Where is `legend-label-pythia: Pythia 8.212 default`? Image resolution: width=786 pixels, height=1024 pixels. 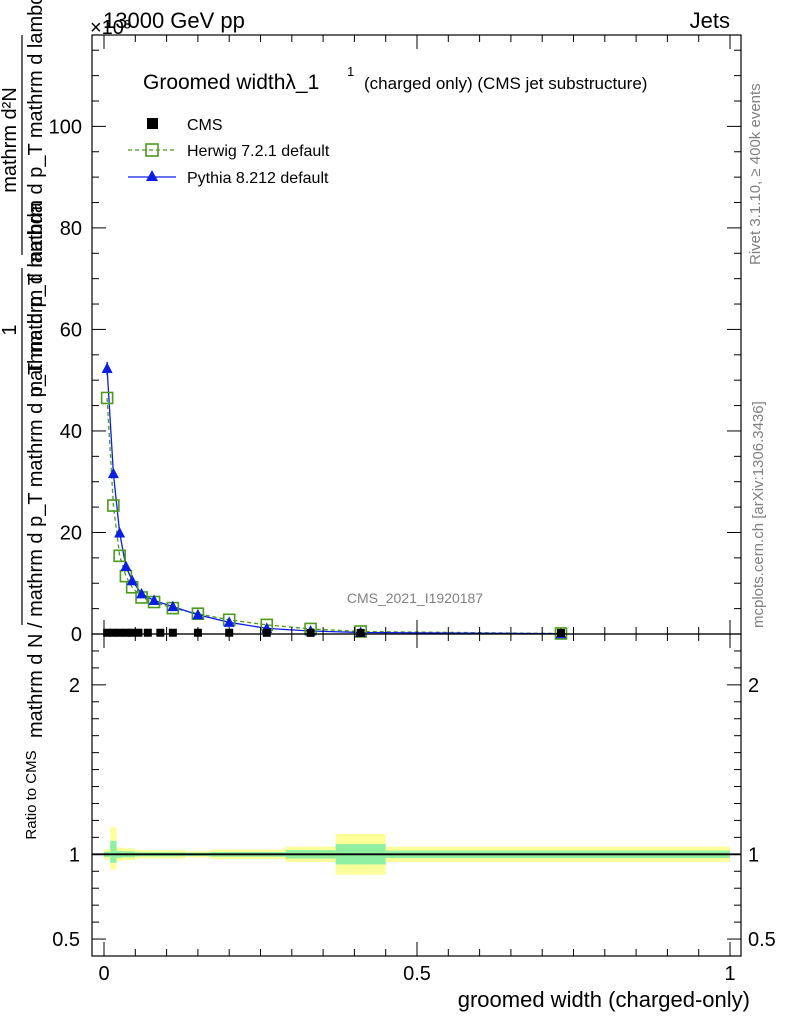 legend-label-pythia: Pythia 8.212 default is located at coordinates (258, 178).